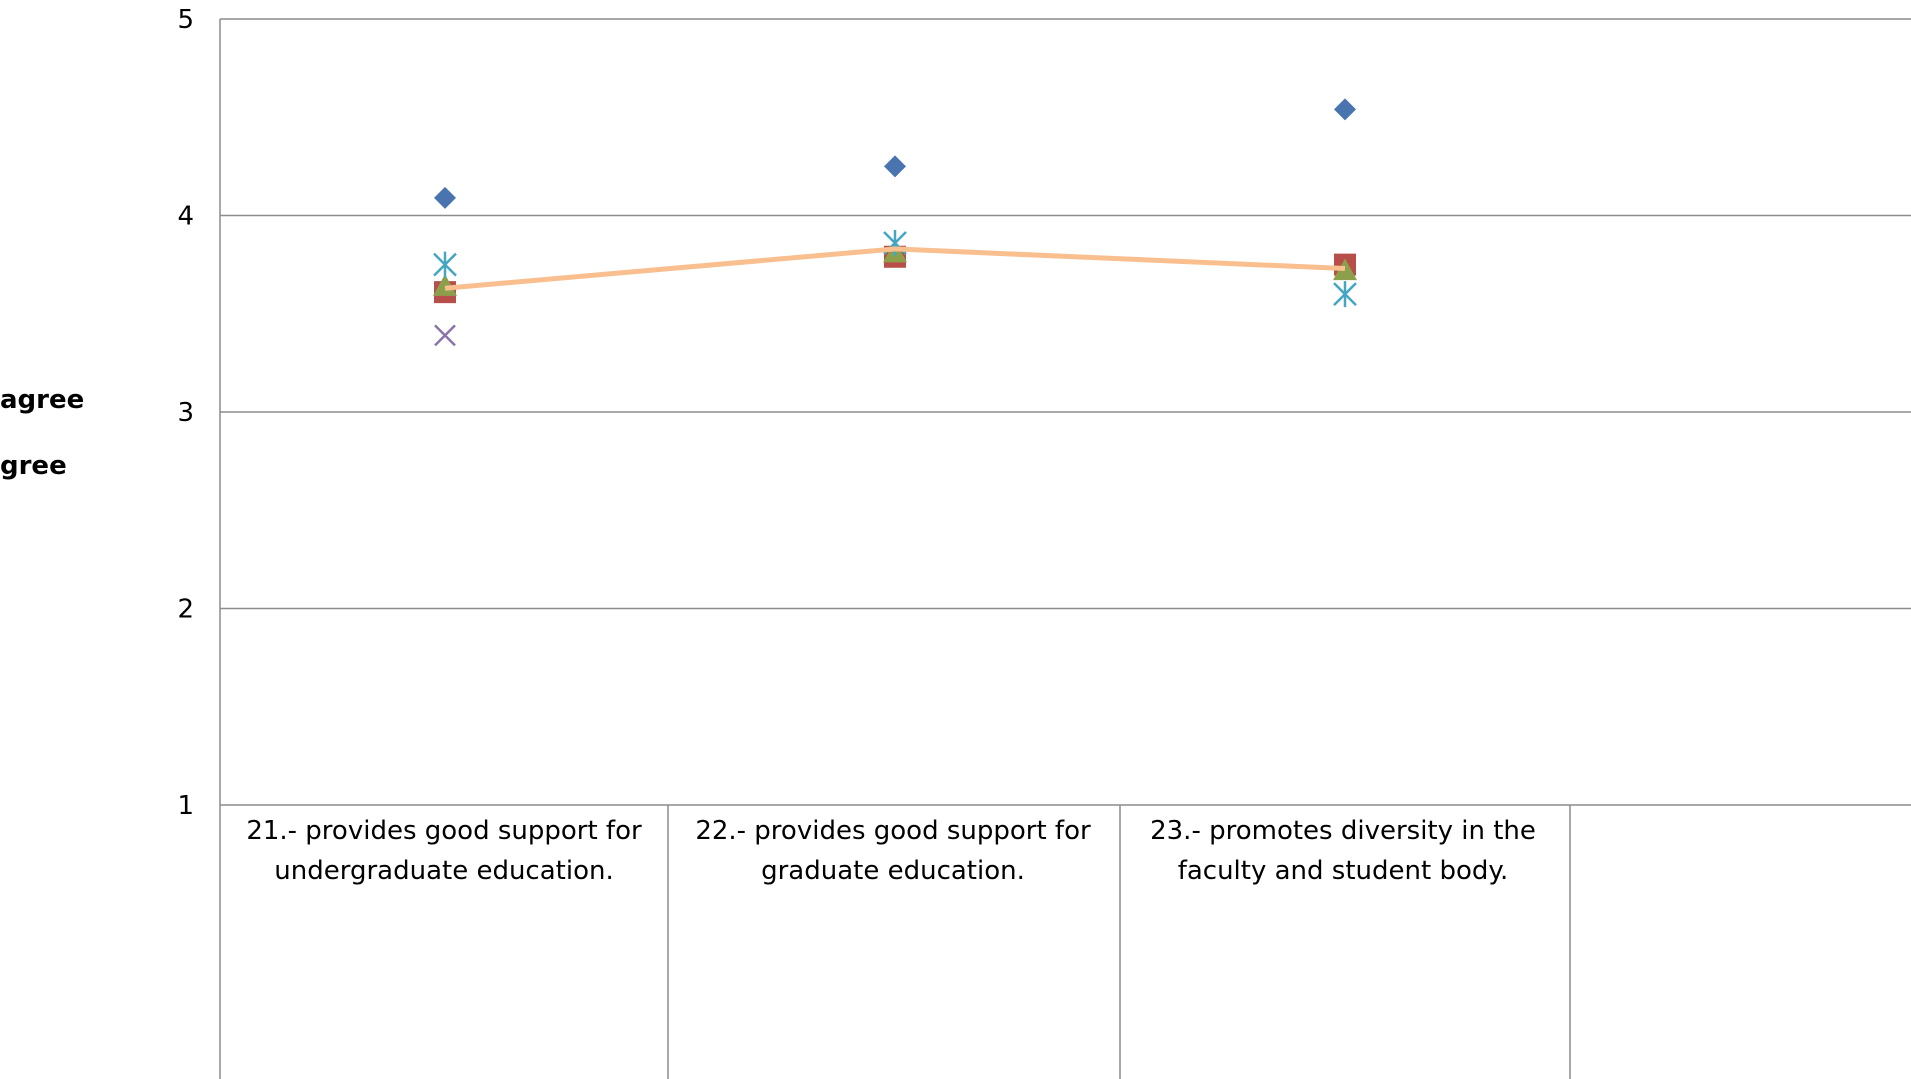 Image resolution: width=1911 pixels, height=1079 pixels. I want to click on y-tick-label-2: 2, so click(185, 610).